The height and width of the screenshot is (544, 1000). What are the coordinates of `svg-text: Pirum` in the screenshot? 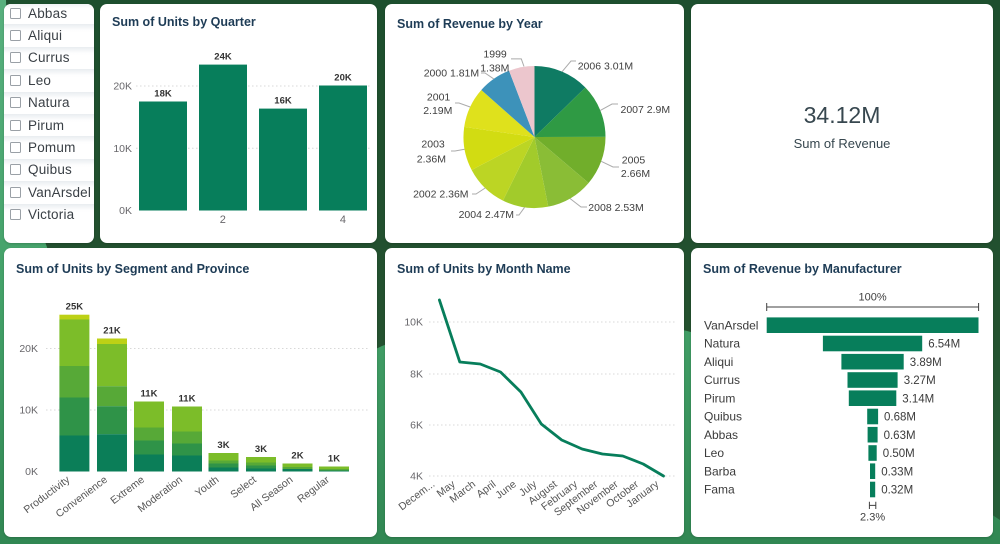 It's located at (719, 398).